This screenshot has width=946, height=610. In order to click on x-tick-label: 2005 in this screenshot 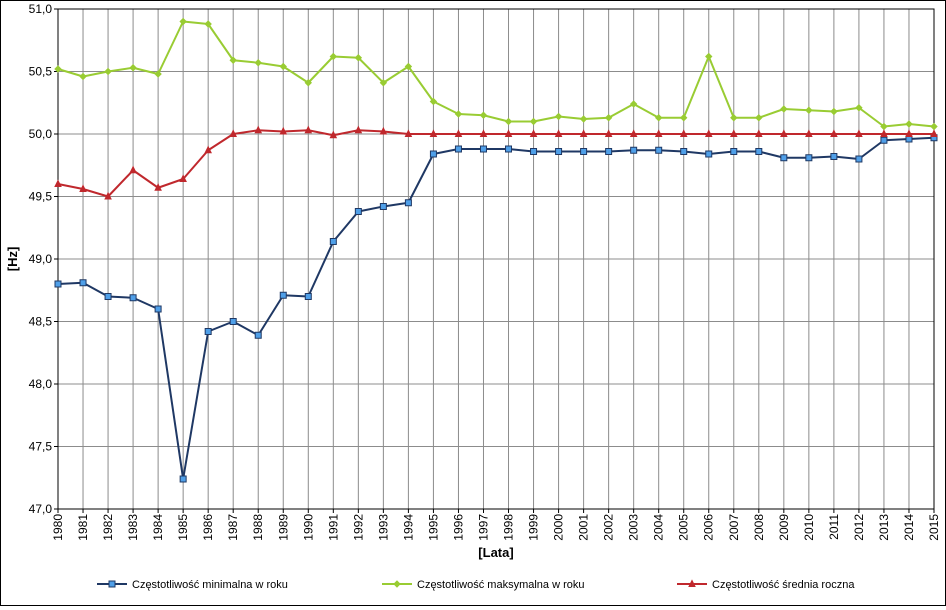, I will do `click(684, 527)`.